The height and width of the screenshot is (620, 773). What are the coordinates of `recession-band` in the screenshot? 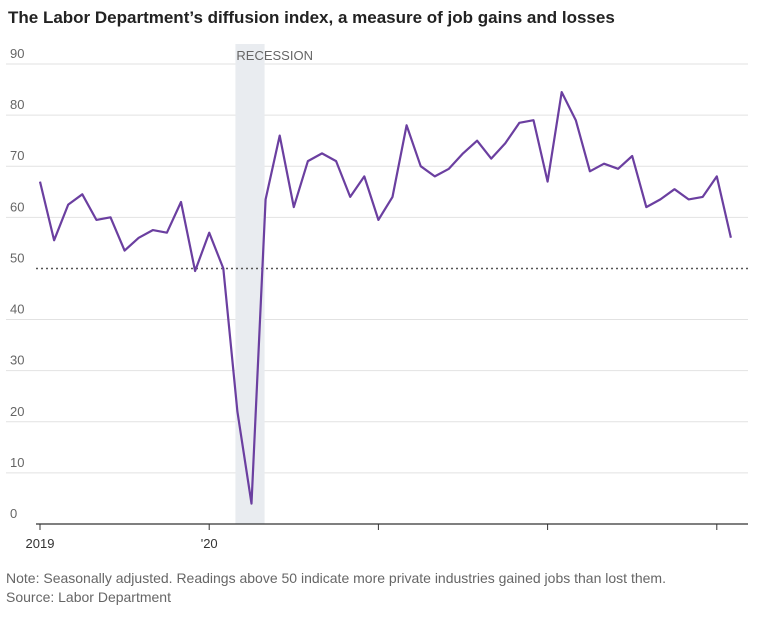 It's located at (250, 284).